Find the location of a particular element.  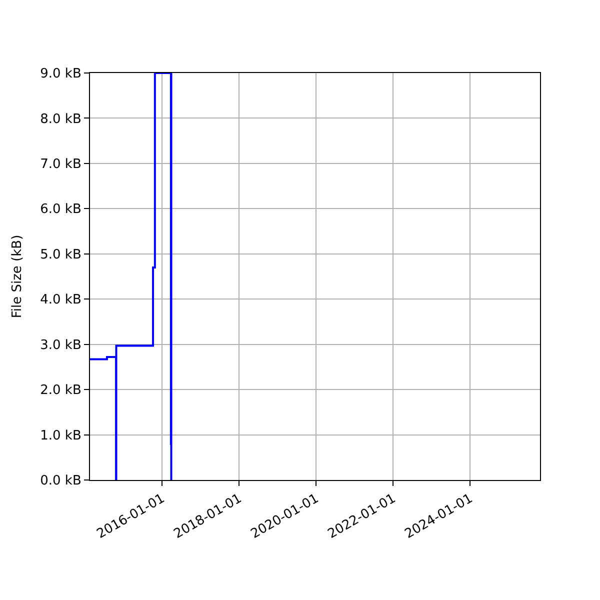

y-tick-label: 1.0 kB is located at coordinates (61, 436).